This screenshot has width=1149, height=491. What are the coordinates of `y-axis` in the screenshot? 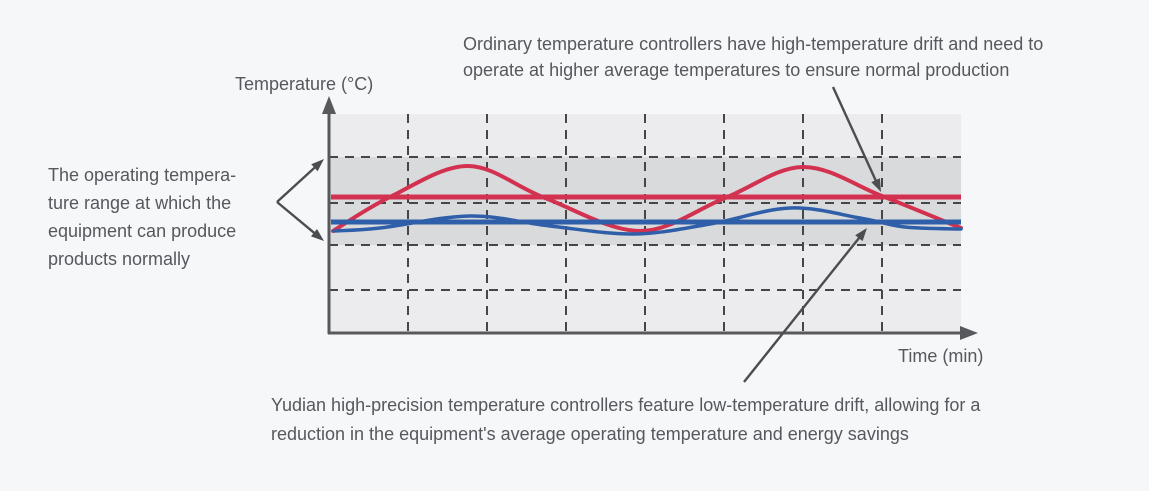 It's located at (329, 215).